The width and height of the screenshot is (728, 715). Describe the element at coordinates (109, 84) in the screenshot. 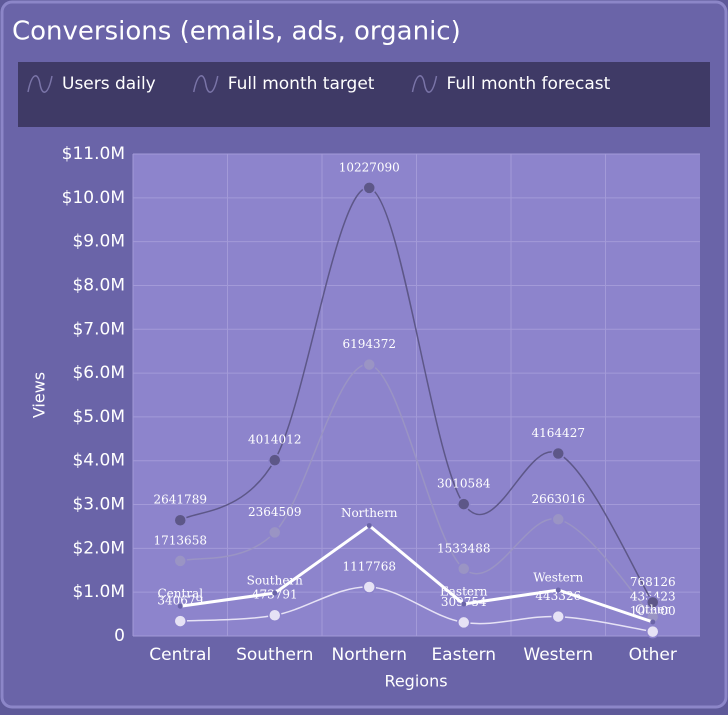

I see `legend-label: Users daily` at that location.